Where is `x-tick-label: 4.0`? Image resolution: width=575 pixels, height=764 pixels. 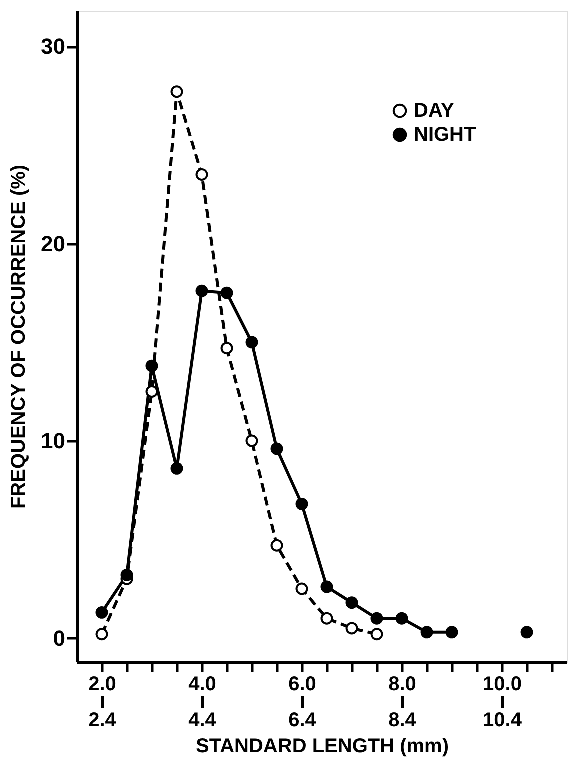 x-tick-label: 4.0 is located at coordinates (202, 685).